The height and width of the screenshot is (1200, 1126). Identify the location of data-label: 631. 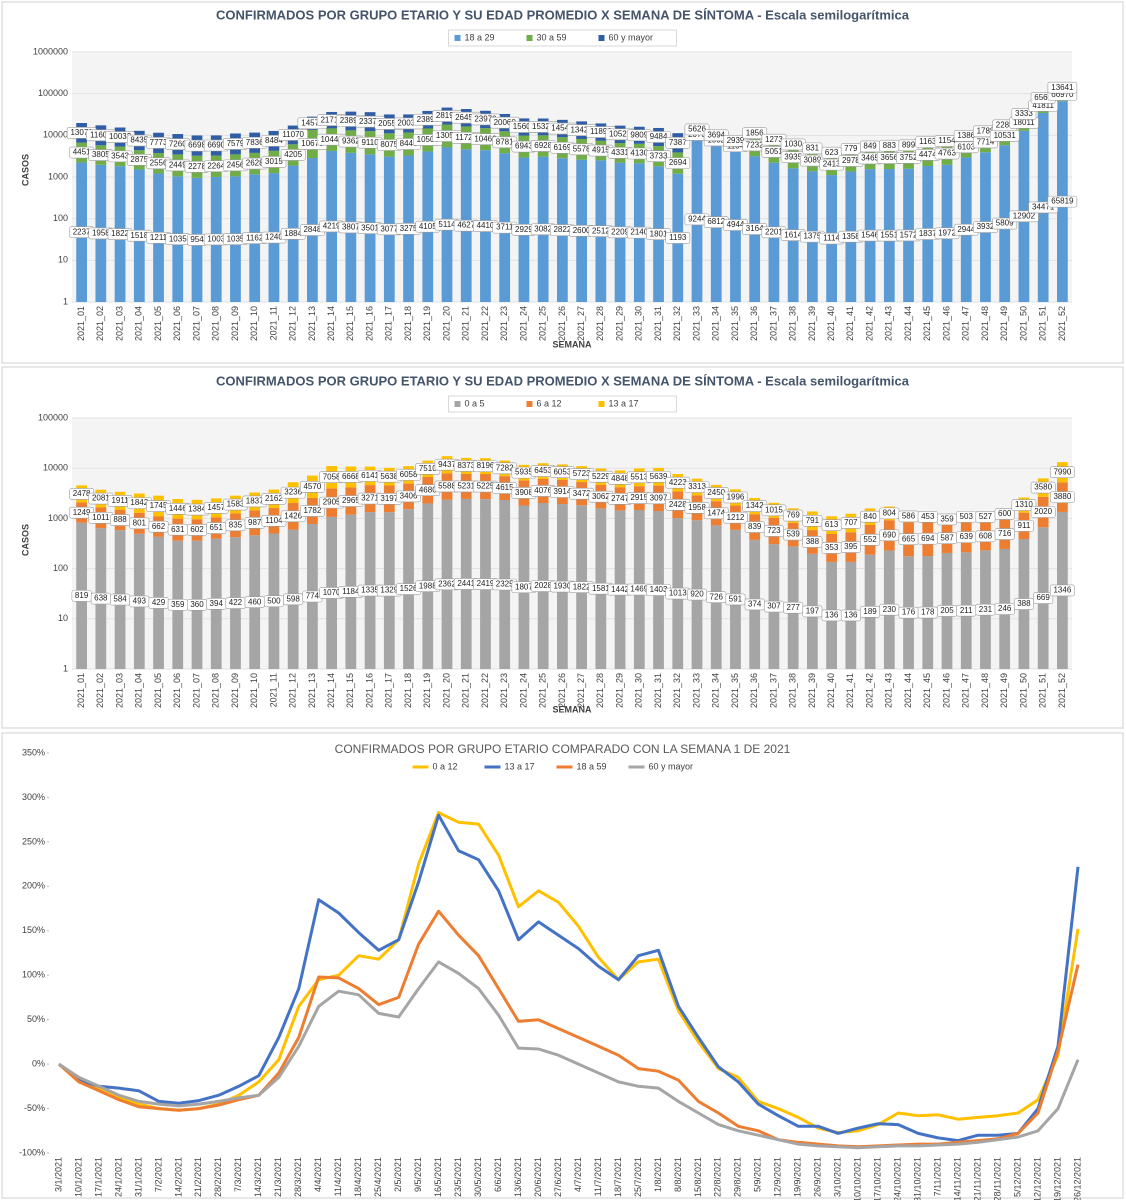
(178, 529).